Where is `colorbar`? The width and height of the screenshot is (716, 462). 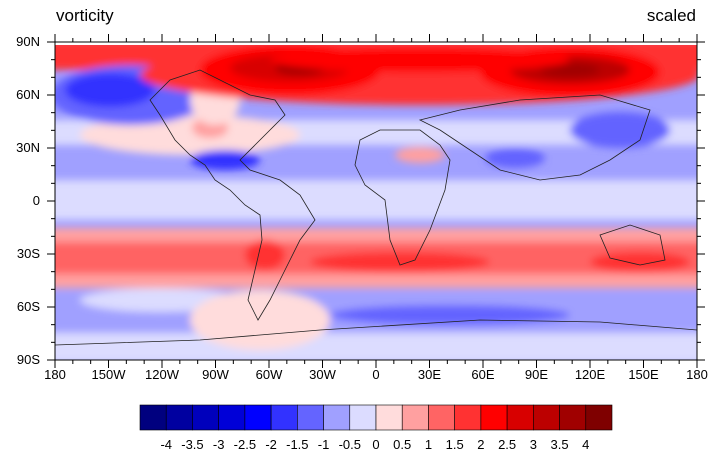 colorbar is located at coordinates (376, 417).